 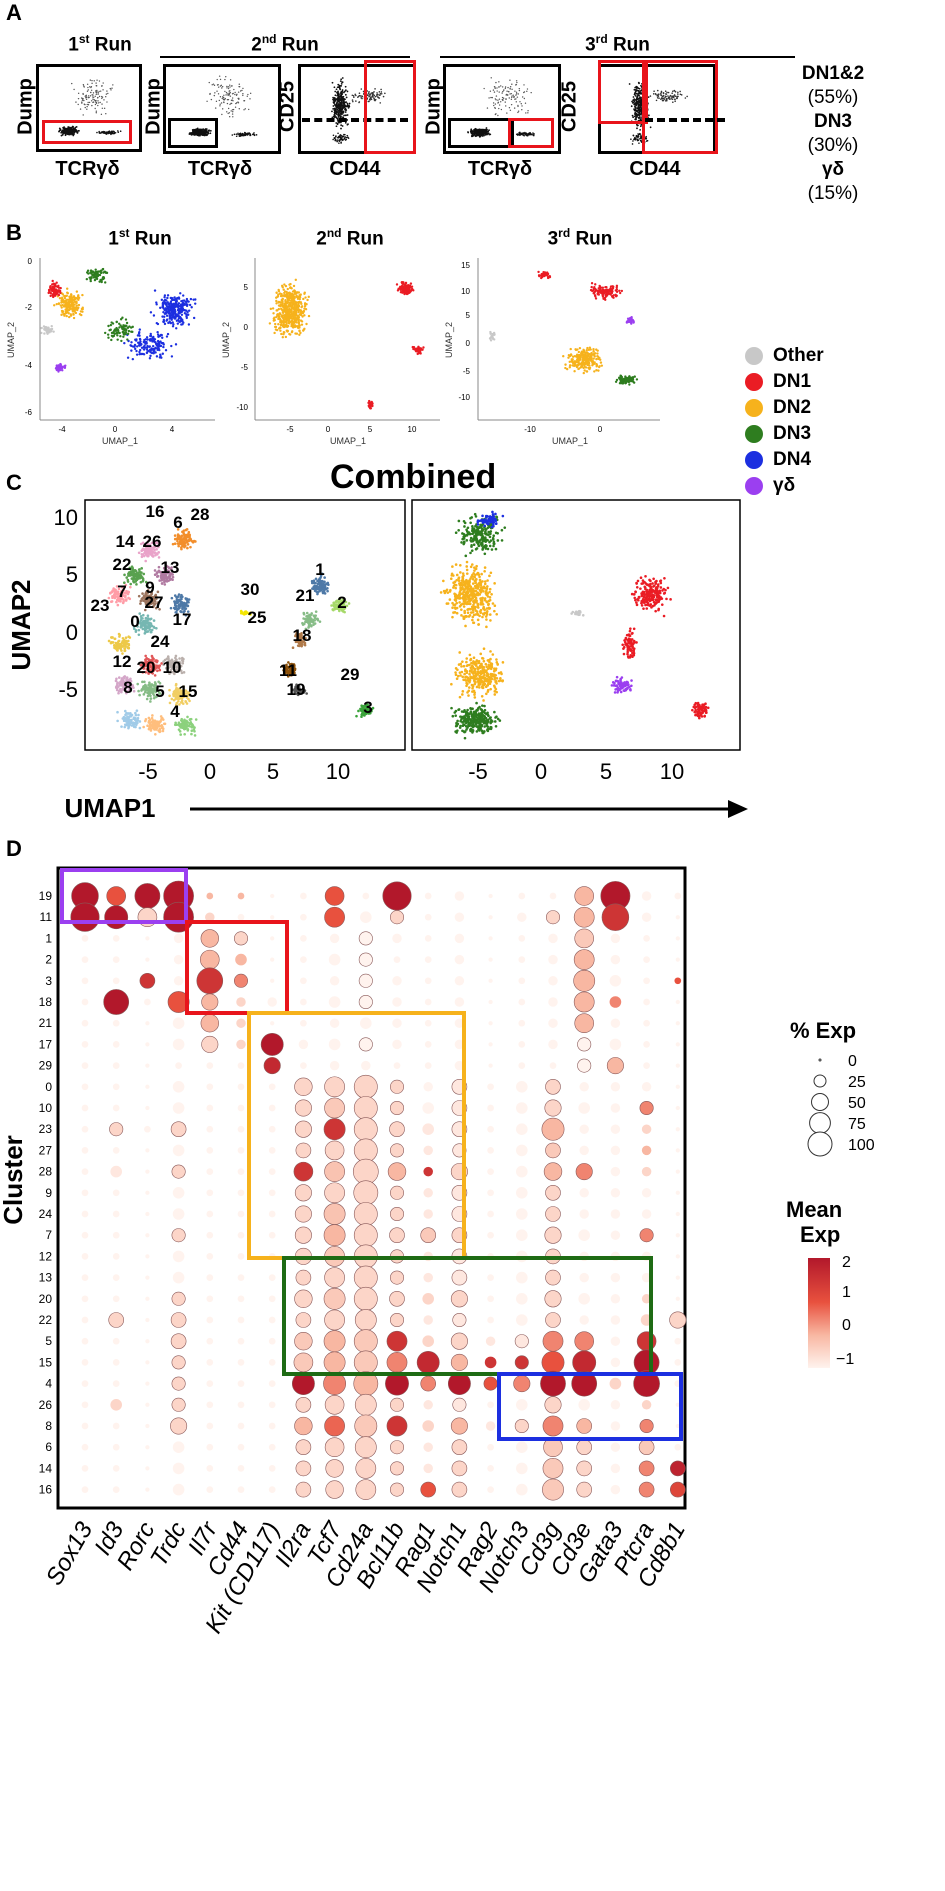 I want to click on gate-percentages: DN1&2 (55%) DN3 (30%) γδ (15%), so click(x=833, y=134).